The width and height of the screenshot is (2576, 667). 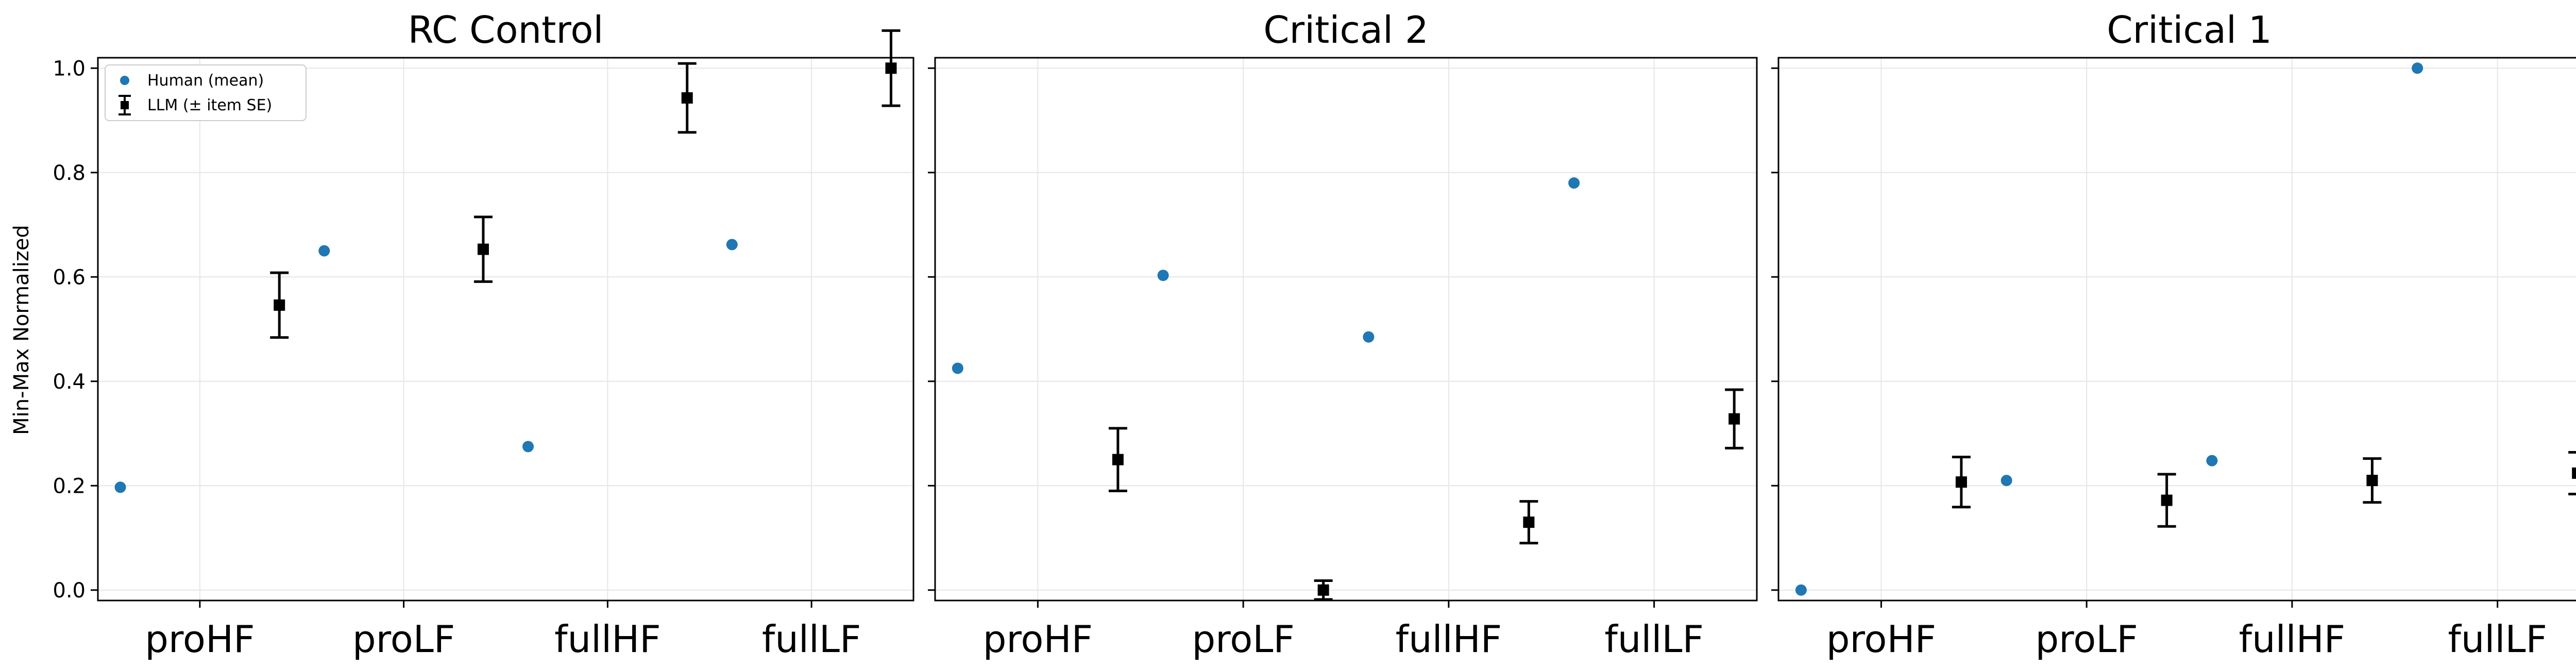 What do you see at coordinates (125, 105) in the screenshot?
I see `legend-llm-marker` at bounding box center [125, 105].